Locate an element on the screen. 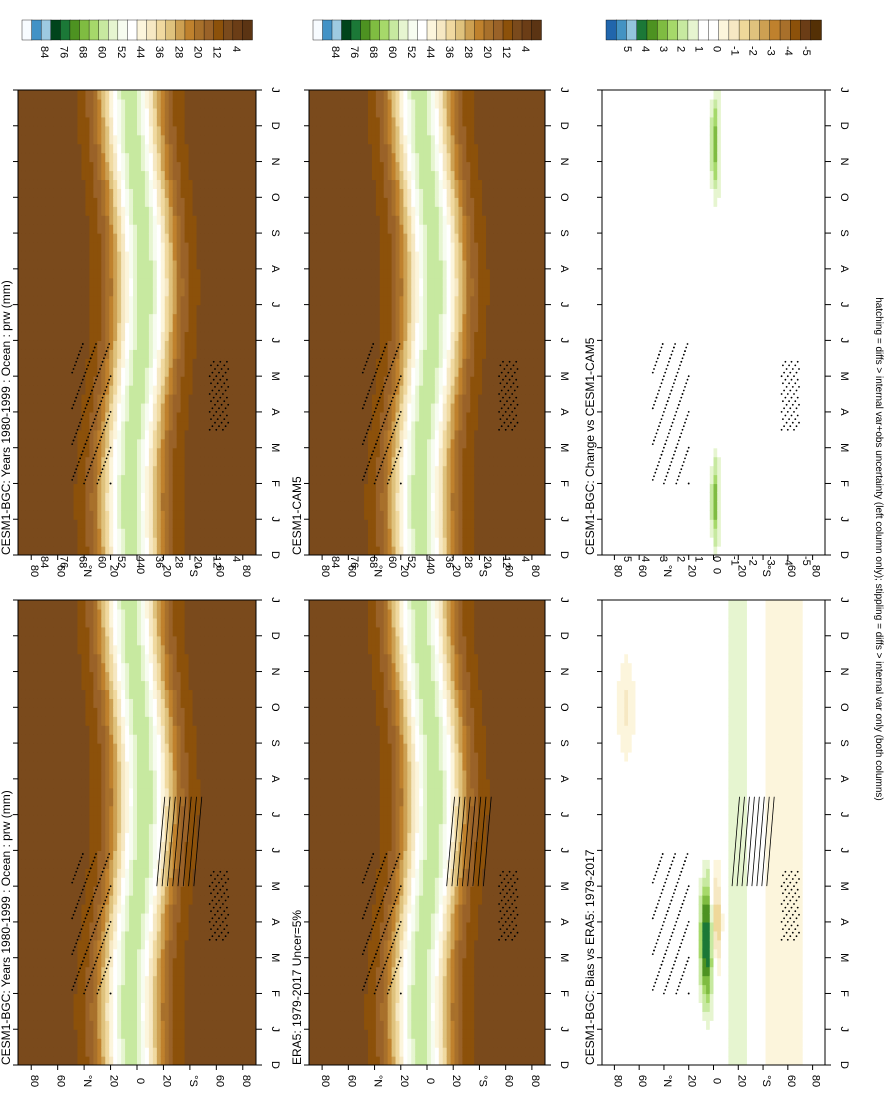  x-tick-label: M is located at coordinates (275, 886).